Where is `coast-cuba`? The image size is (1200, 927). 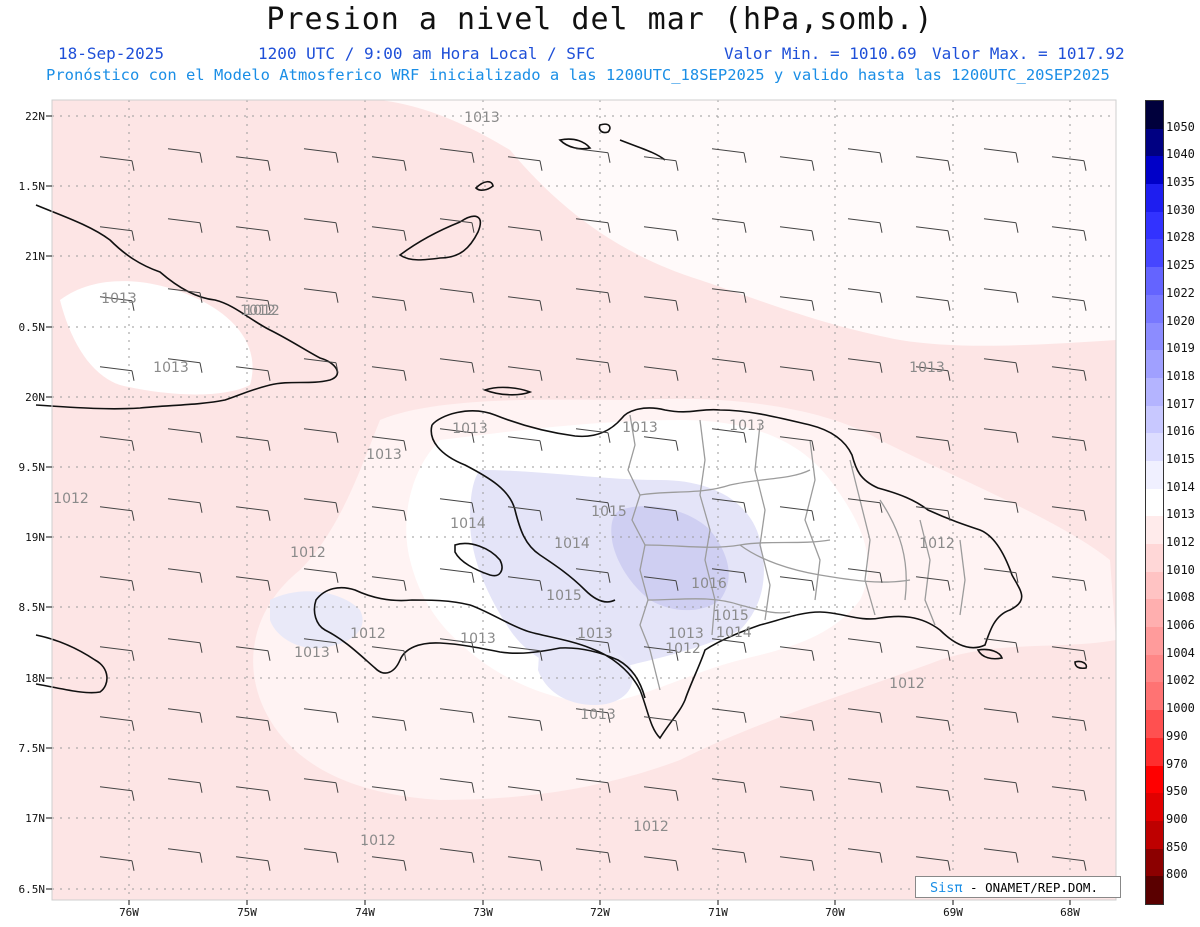 coast-cuba is located at coordinates (187, 307).